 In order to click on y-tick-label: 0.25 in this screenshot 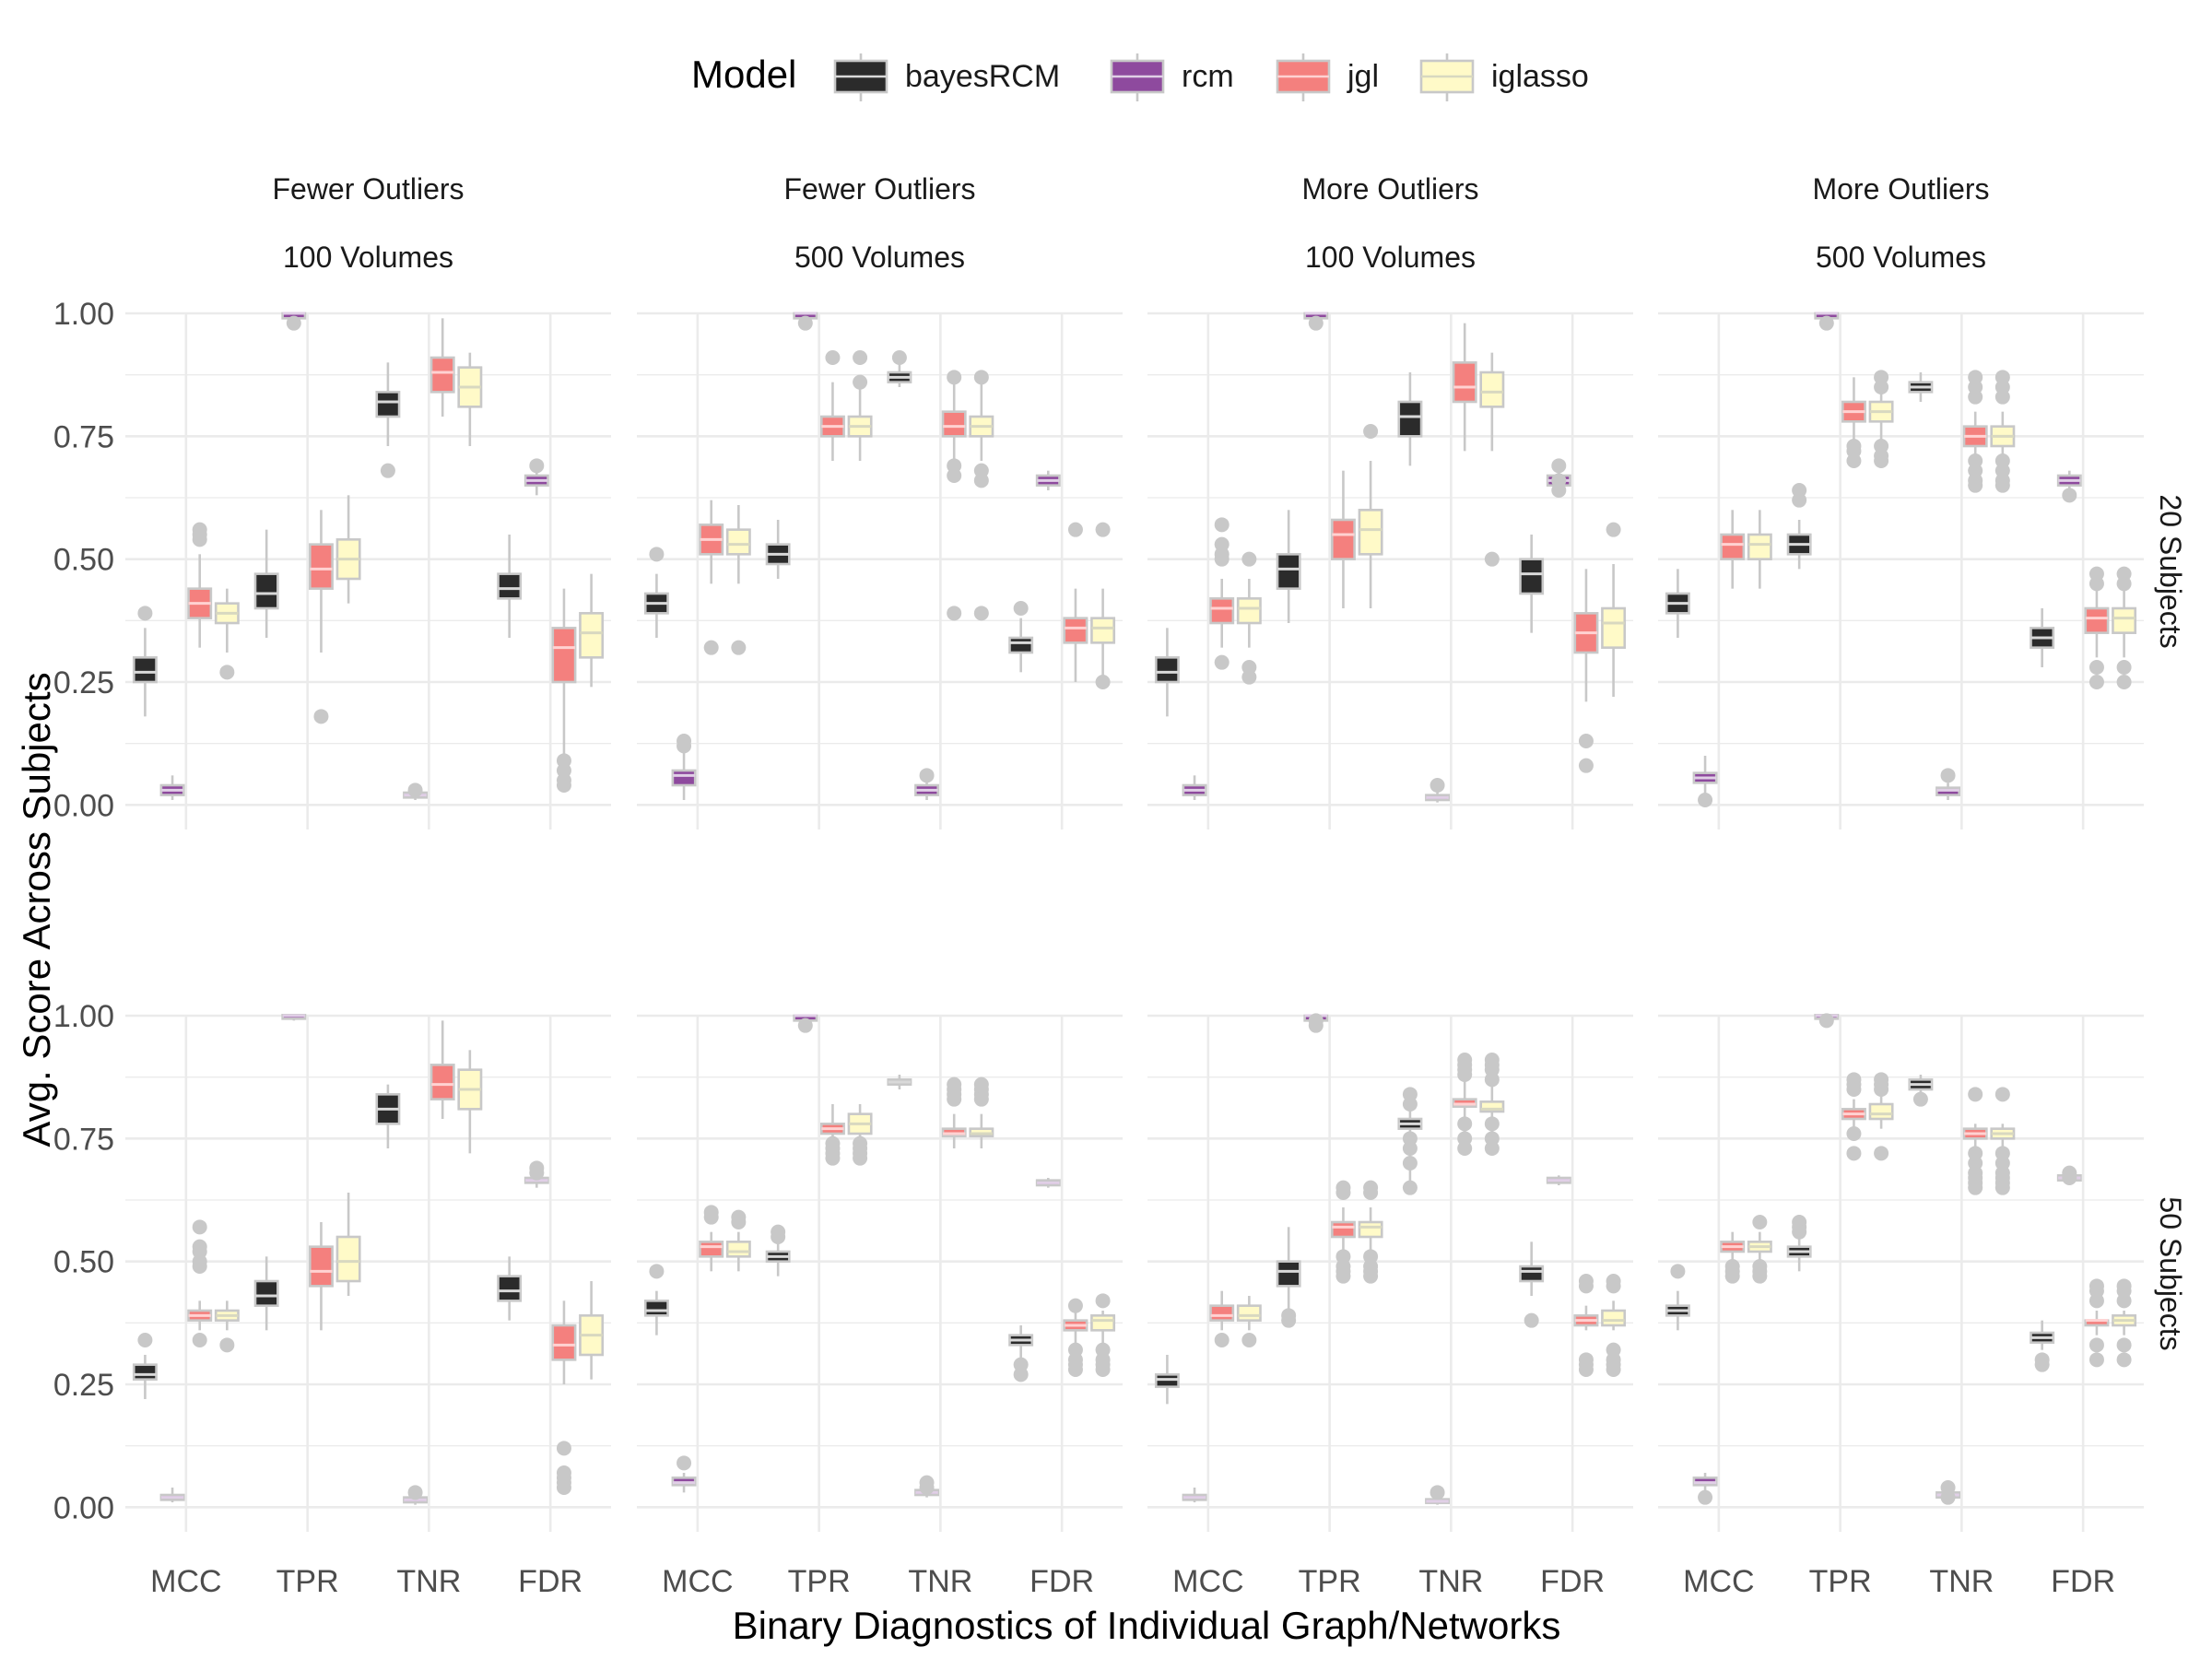, I will do `click(83, 1385)`.